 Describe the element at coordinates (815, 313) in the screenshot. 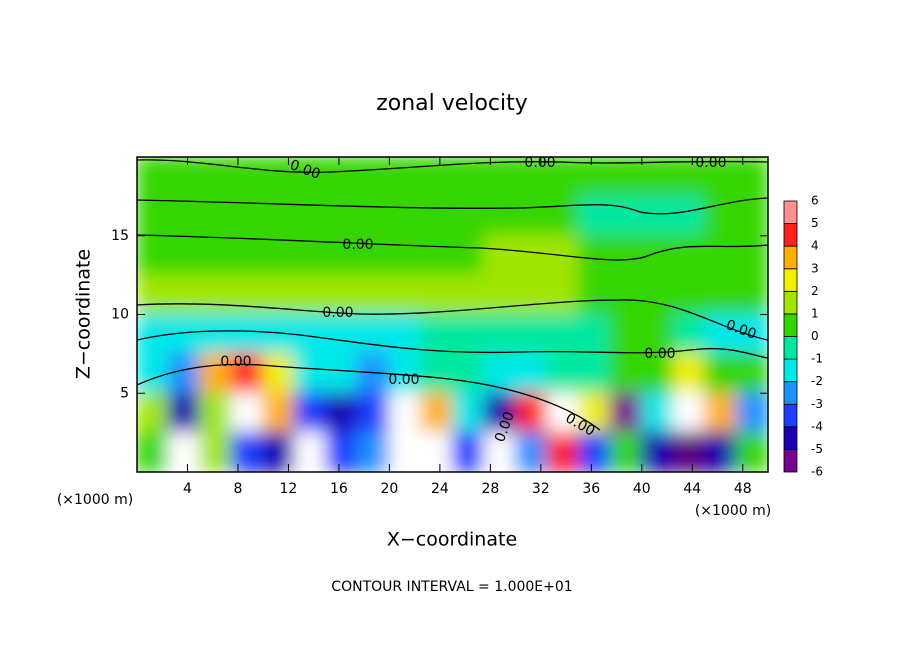

I see `colorbar-label: 1` at that location.